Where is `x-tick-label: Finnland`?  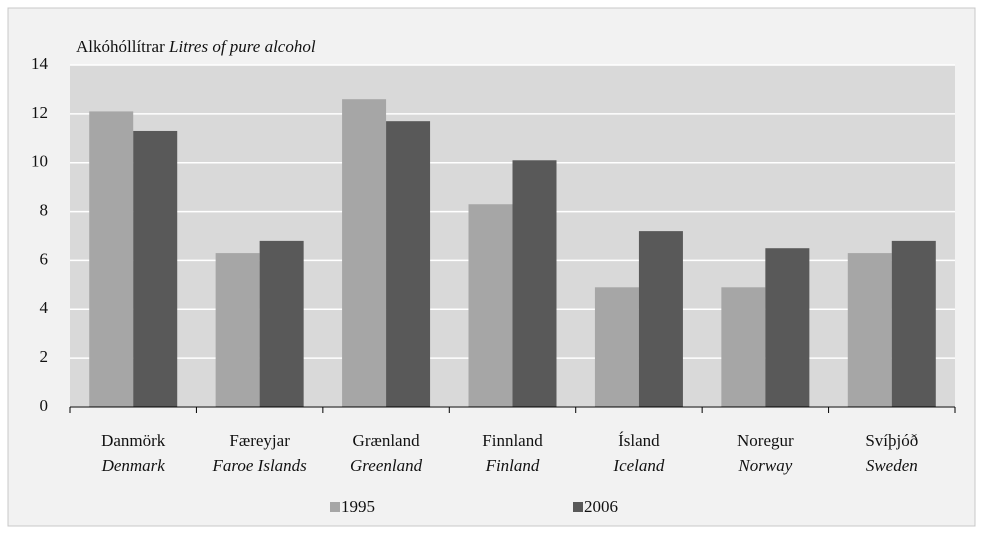
x-tick-label: Finnland is located at coordinates (512, 440).